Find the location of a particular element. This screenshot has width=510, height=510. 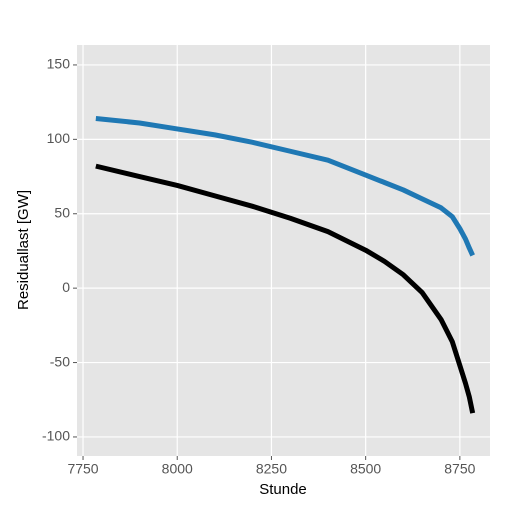

x-tick-label: 8000 is located at coordinates (177, 469).